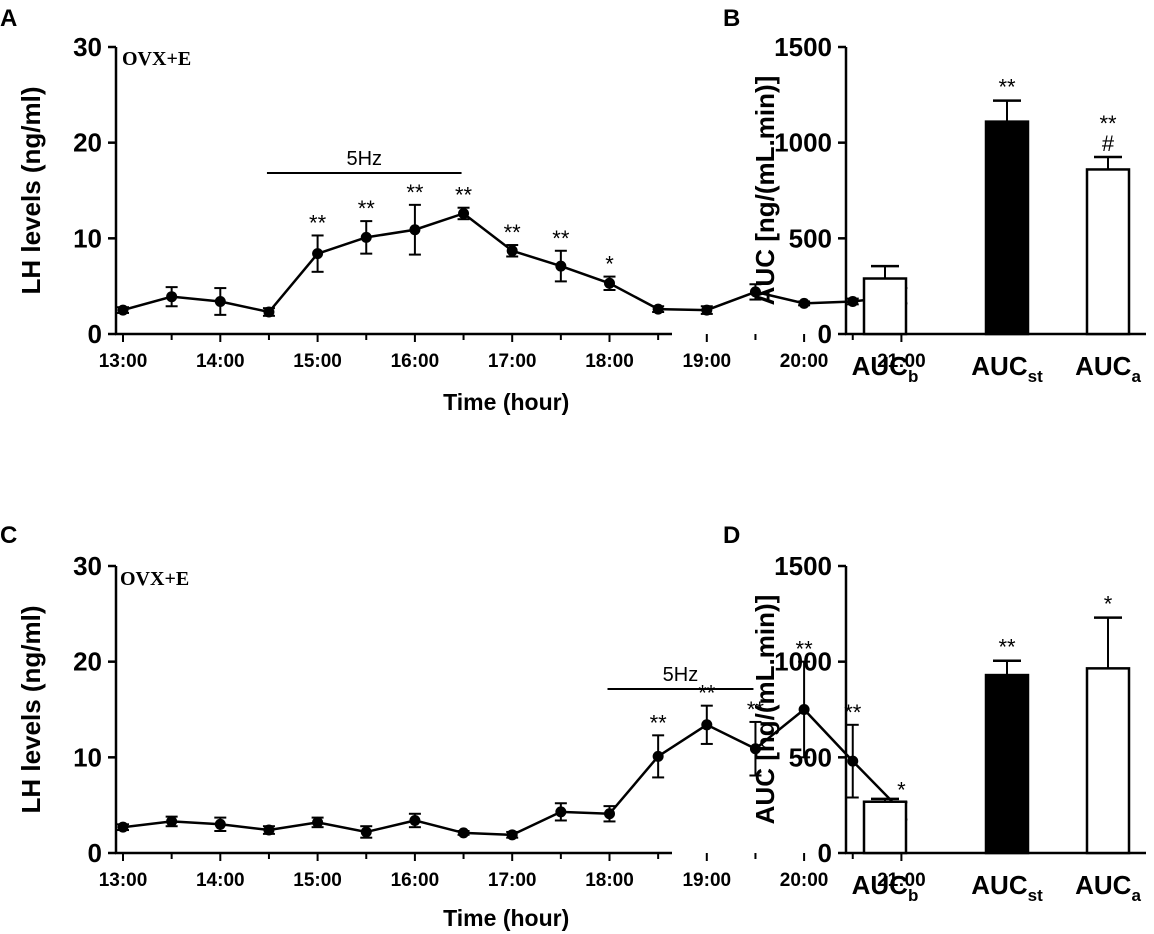 The width and height of the screenshot is (1154, 934). I want to click on panel-letter: D, so click(731, 535).